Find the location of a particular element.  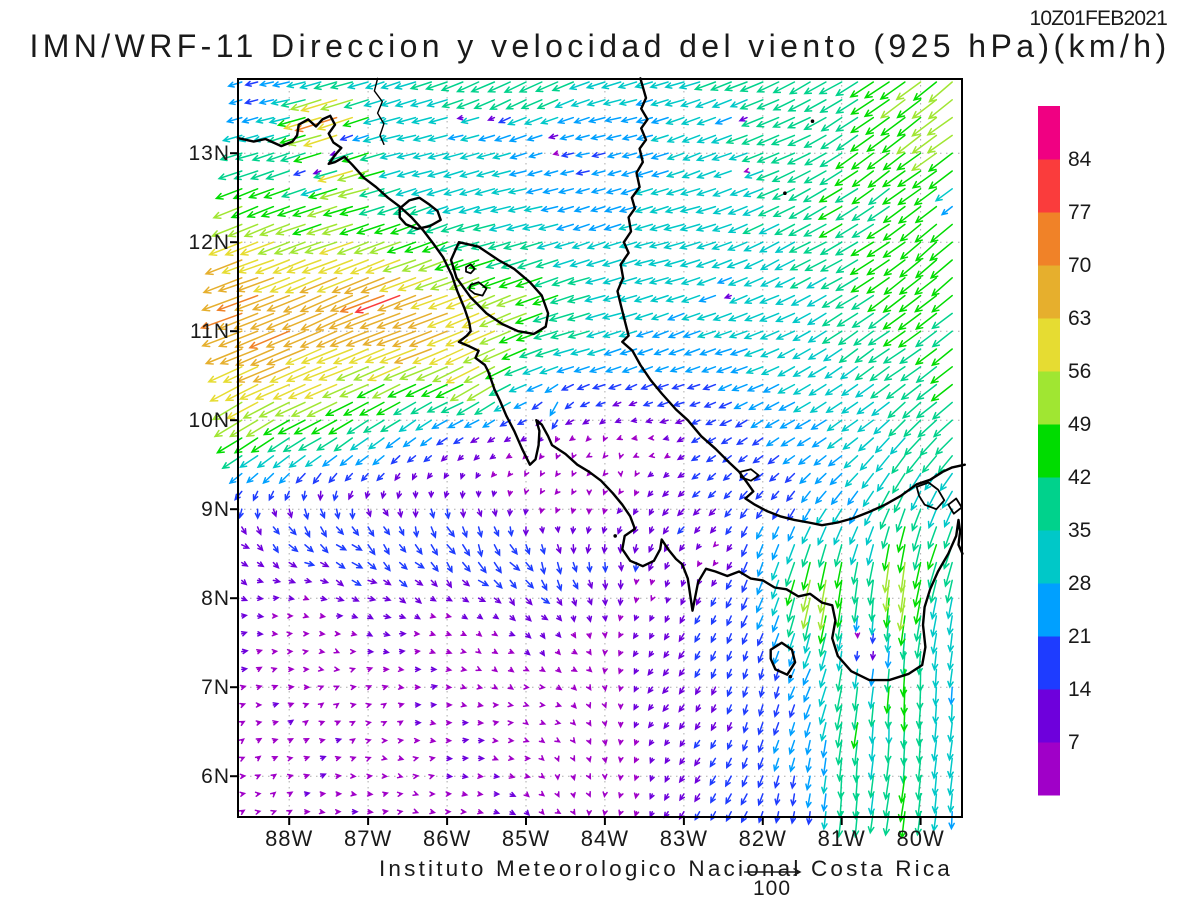

svg-text: 83W is located at coordinates (684, 838).